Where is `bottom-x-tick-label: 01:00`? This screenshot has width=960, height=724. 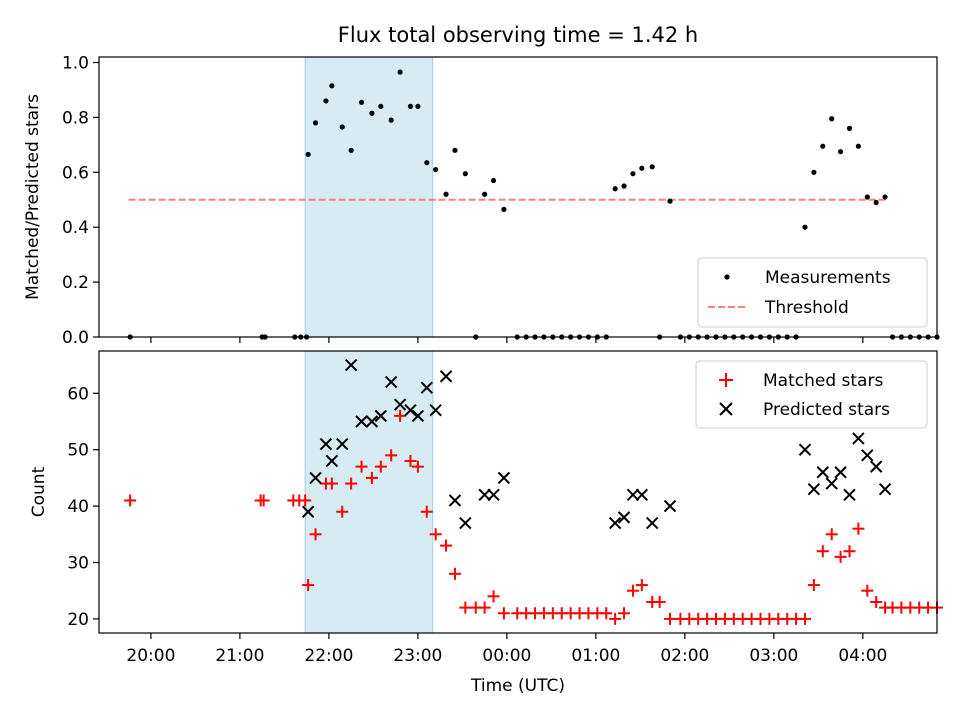 bottom-x-tick-label: 01:00 is located at coordinates (595, 656).